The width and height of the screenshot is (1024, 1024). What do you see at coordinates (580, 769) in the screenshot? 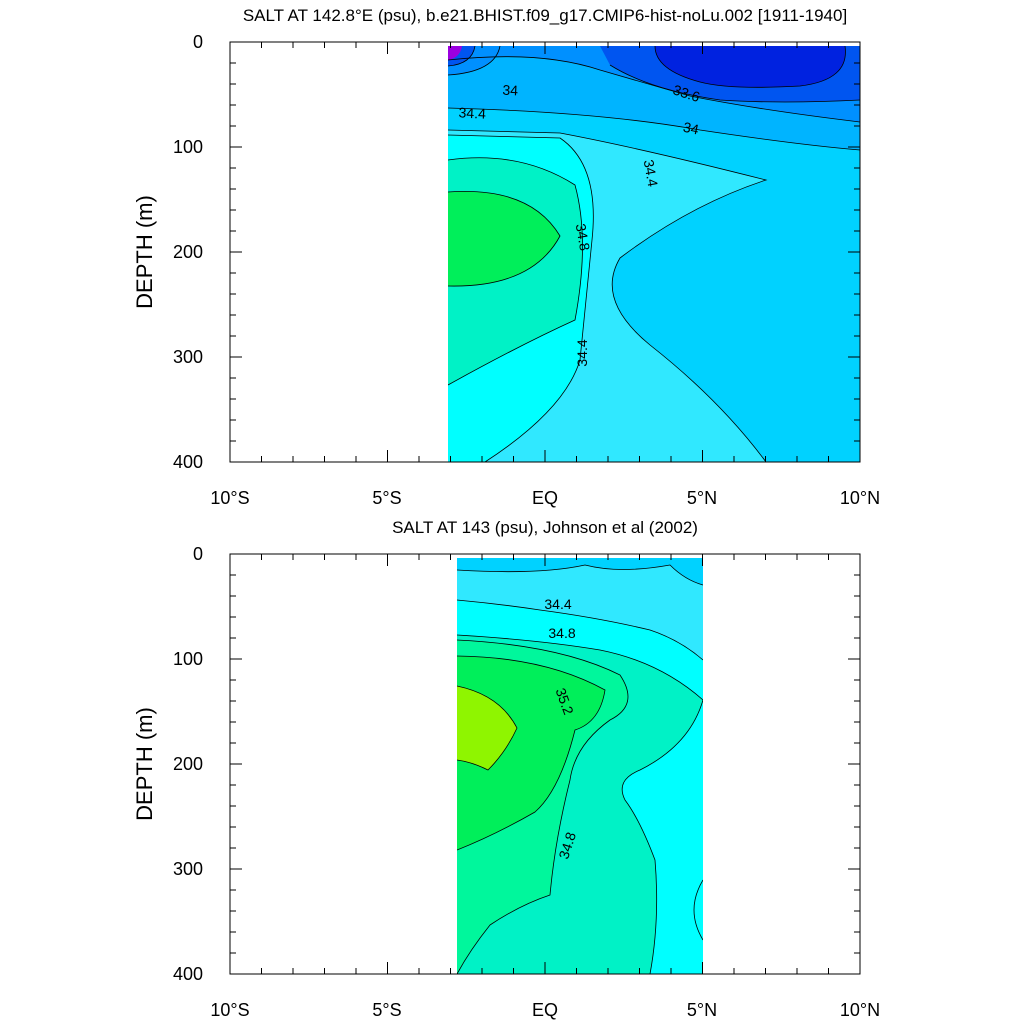
I see `contour-lines-obs` at bounding box center [580, 769].